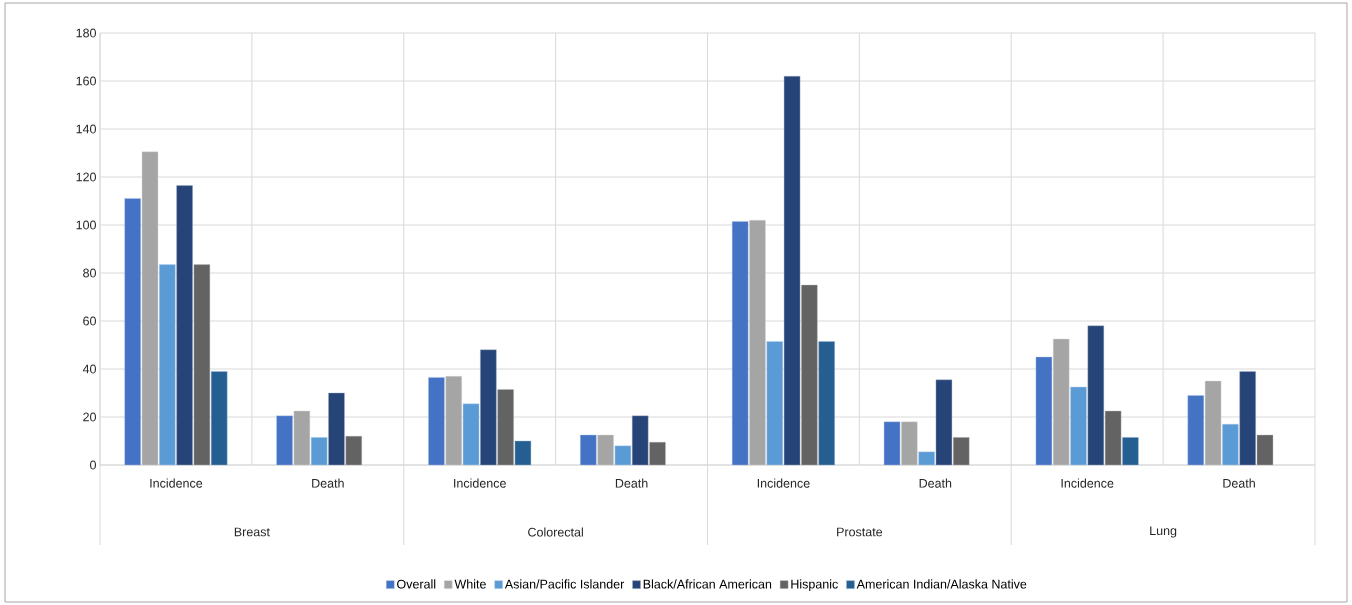 This screenshot has width=1352, height=605. Describe the element at coordinates (89, 321) in the screenshot. I see `y-tick-label: 60` at that location.